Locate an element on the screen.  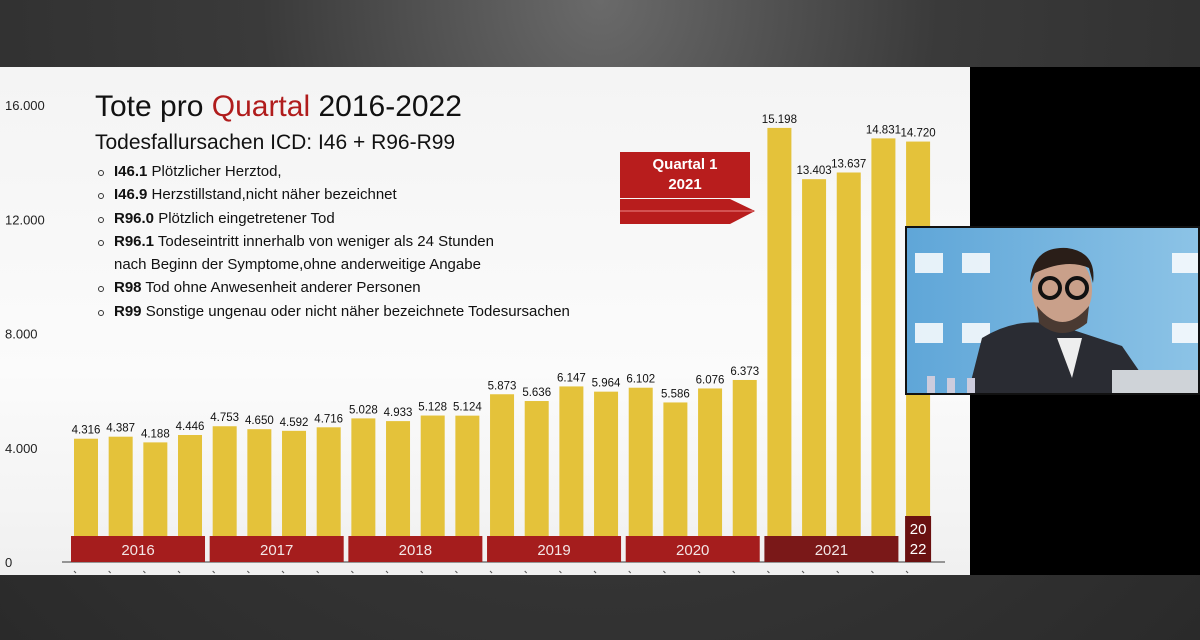
bar-value-label: 6.147 is located at coordinates (571, 378).